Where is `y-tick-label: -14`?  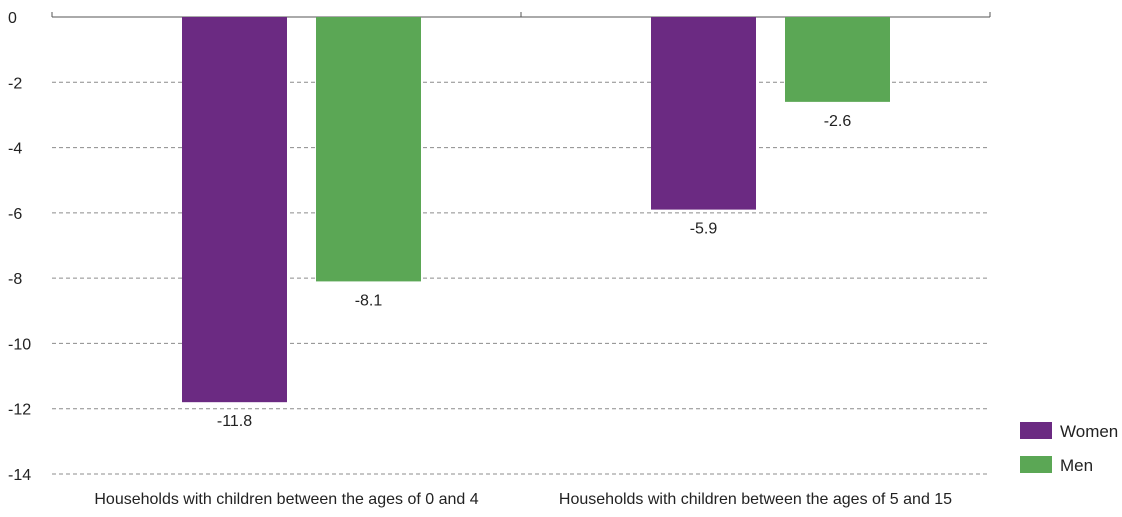
y-tick-label: -14 is located at coordinates (19, 475).